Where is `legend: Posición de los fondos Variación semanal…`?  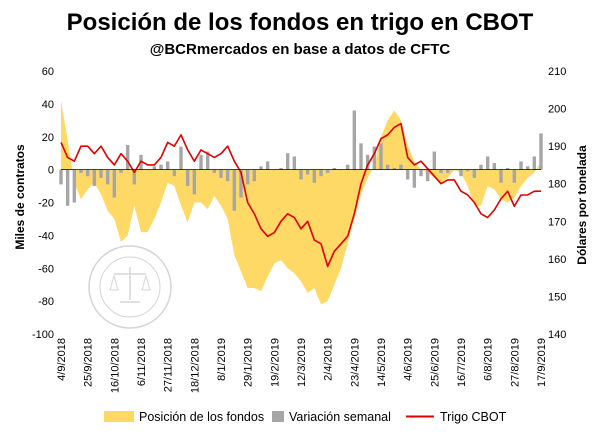
legend: Posición de los fondos Variación semanal… is located at coordinates (305, 417).